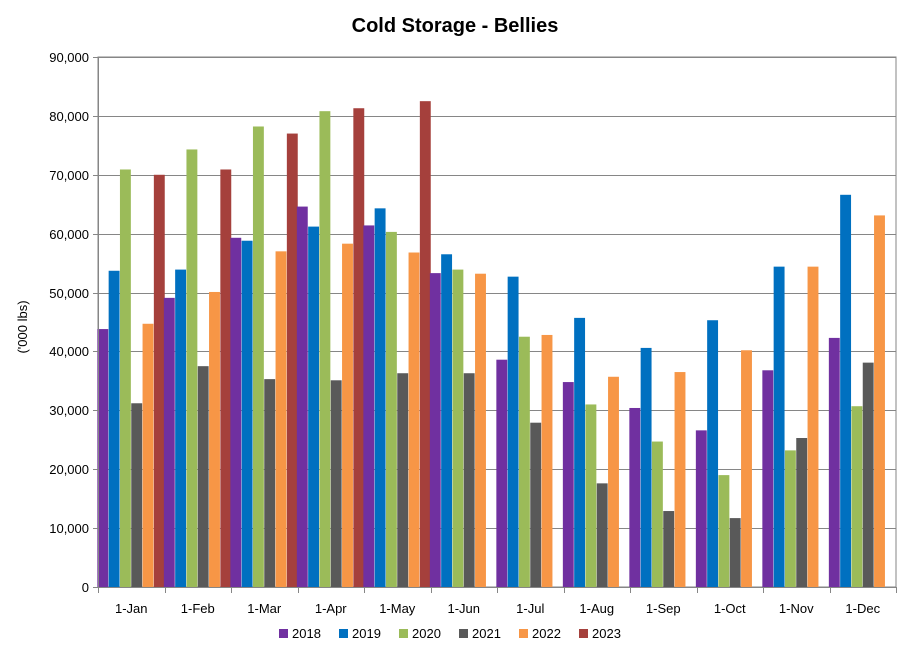 Image resolution: width=910 pixels, height=666 pixels. Describe the element at coordinates (114, 428) in the screenshot. I see `bar-2019-1-Jan` at that location.